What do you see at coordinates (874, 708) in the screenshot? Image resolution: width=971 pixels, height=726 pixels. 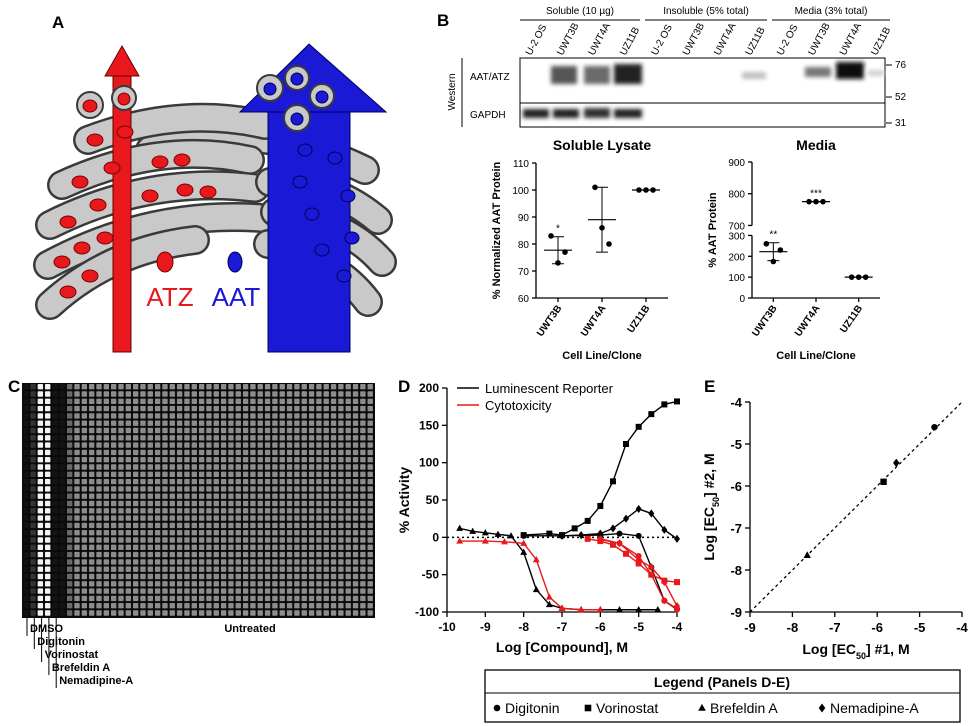 I see `legend-entry: Nemadipine-A` at bounding box center [874, 708].